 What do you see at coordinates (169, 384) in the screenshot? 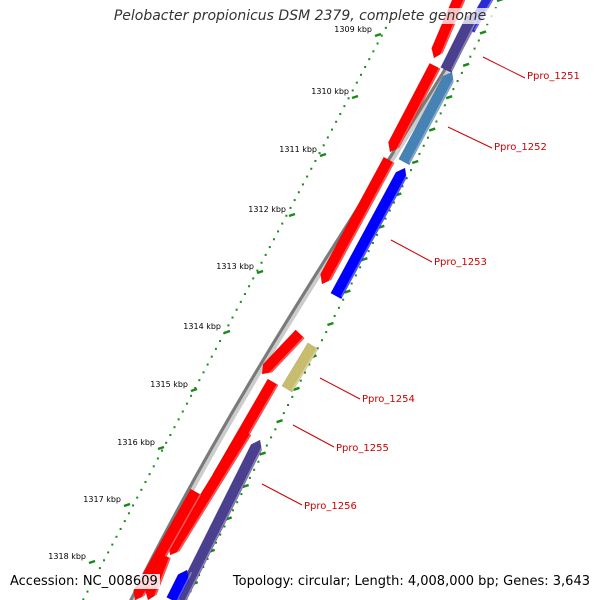
I see `kbp-tick-label: 1315 kbp` at bounding box center [169, 384].